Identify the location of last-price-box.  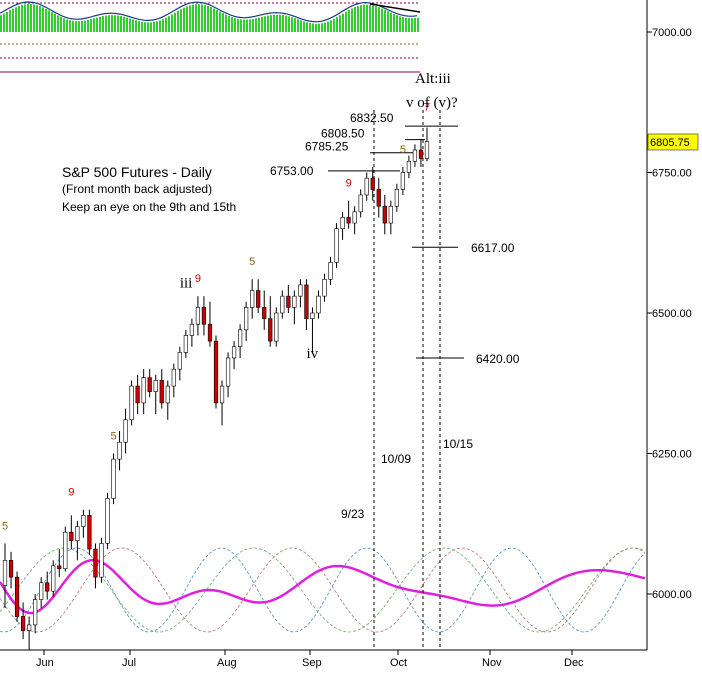
(673, 142).